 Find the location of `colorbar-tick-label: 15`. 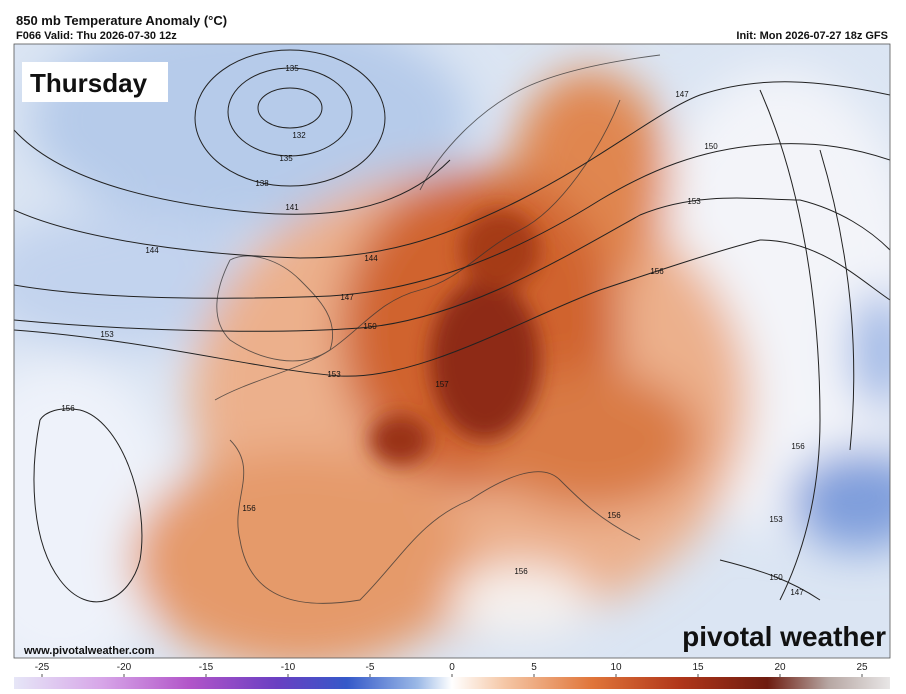

colorbar-tick-label: 15 is located at coordinates (698, 667).